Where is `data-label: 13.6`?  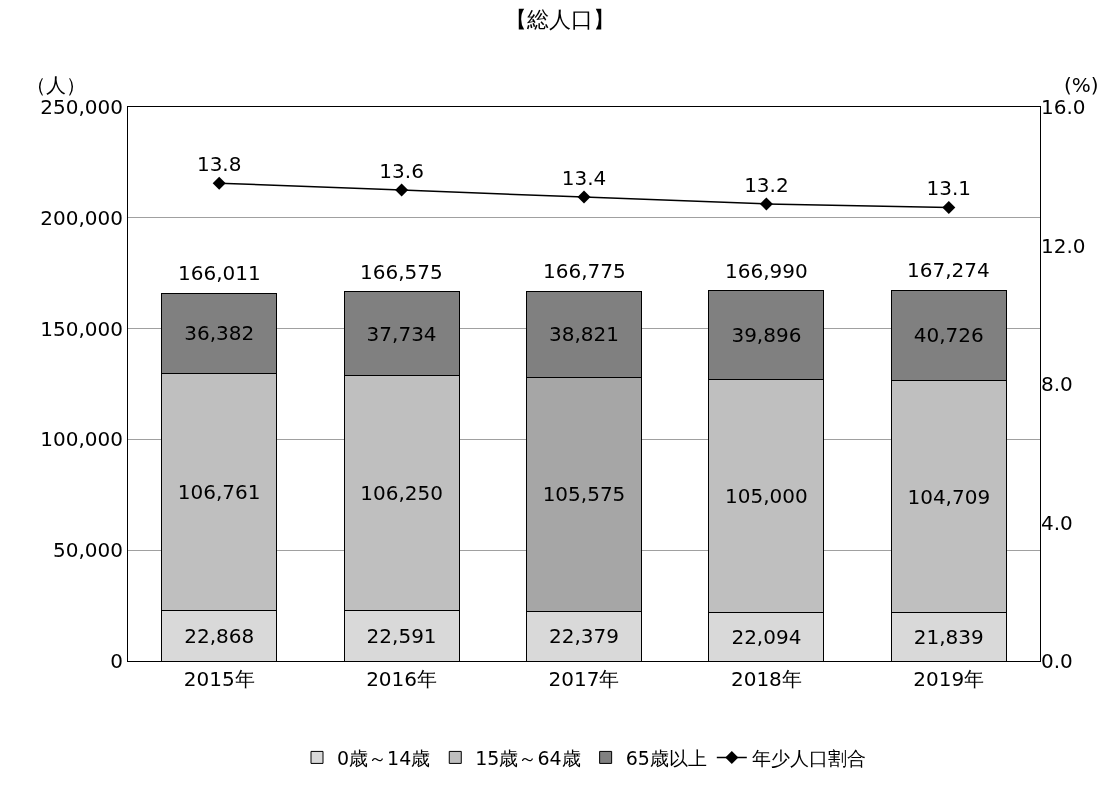
data-label: 13.6 is located at coordinates (401, 170).